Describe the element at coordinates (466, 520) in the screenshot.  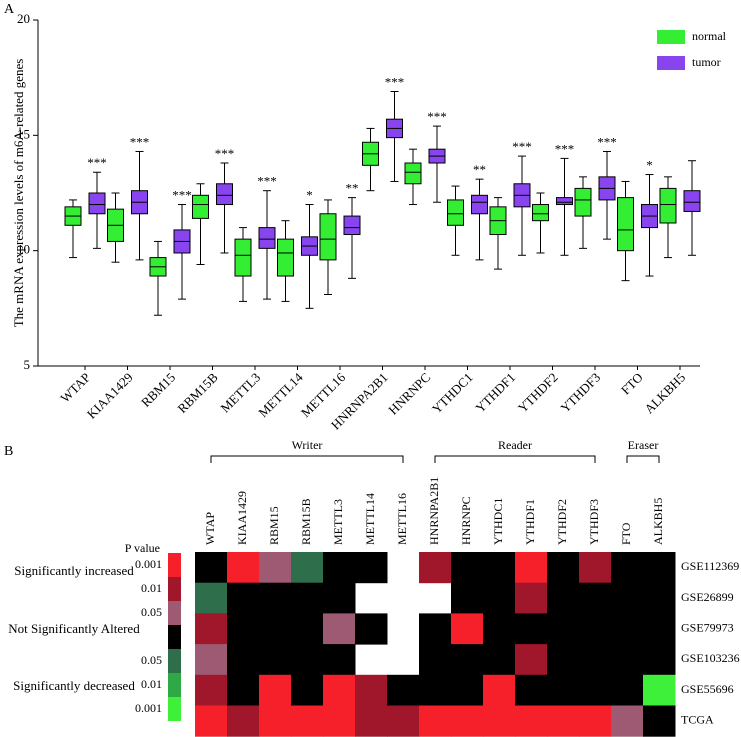
I see `column-label: HNRNPC` at that location.